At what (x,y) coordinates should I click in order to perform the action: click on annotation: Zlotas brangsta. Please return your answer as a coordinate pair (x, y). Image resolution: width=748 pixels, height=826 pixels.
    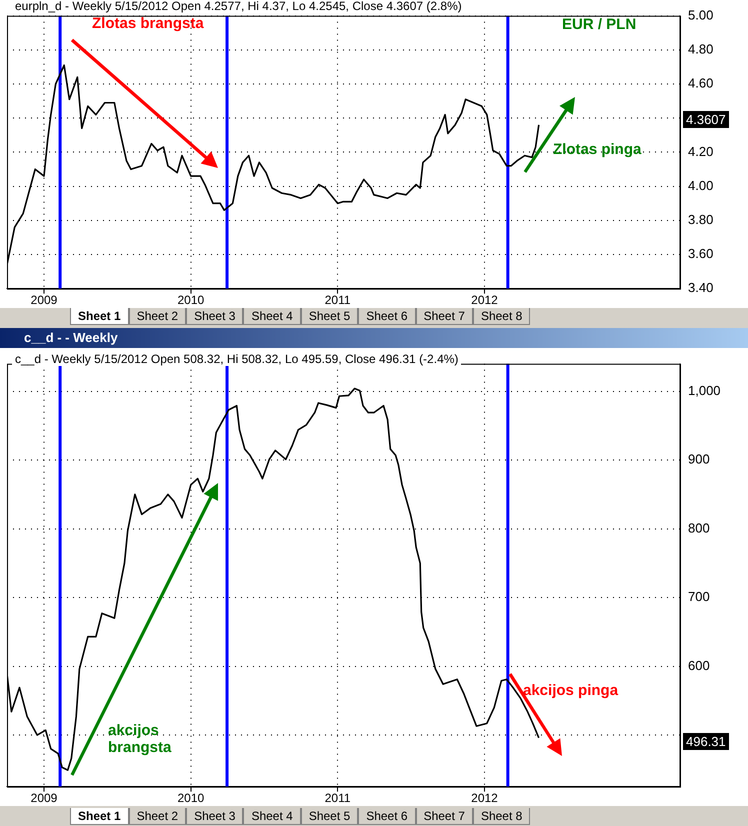
    Looking at the image, I should click on (148, 23).